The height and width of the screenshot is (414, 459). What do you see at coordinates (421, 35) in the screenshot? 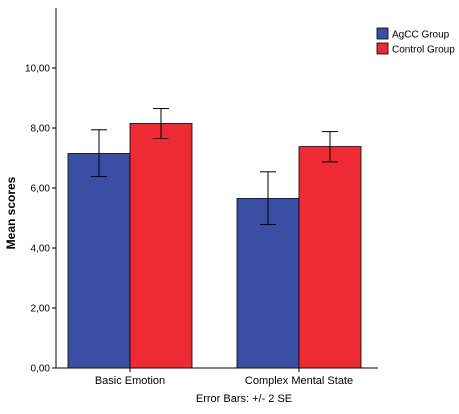
I see `legend-label: AgCC Group` at bounding box center [421, 35].